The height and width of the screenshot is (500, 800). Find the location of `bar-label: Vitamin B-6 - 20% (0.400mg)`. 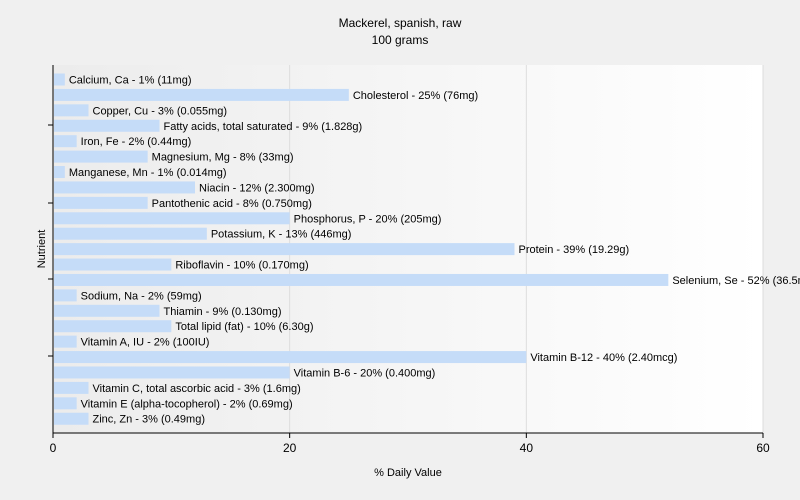

bar-label: Vitamin B-6 - 20% (0.400mg) is located at coordinates (365, 373).